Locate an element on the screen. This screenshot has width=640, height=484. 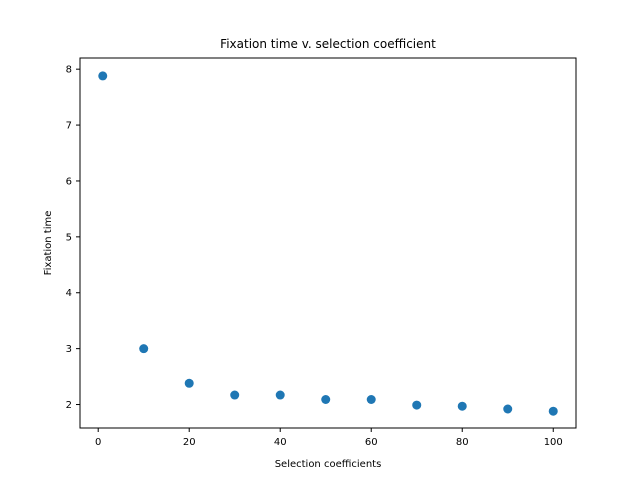
x-tick-label: 60 is located at coordinates (371, 442).